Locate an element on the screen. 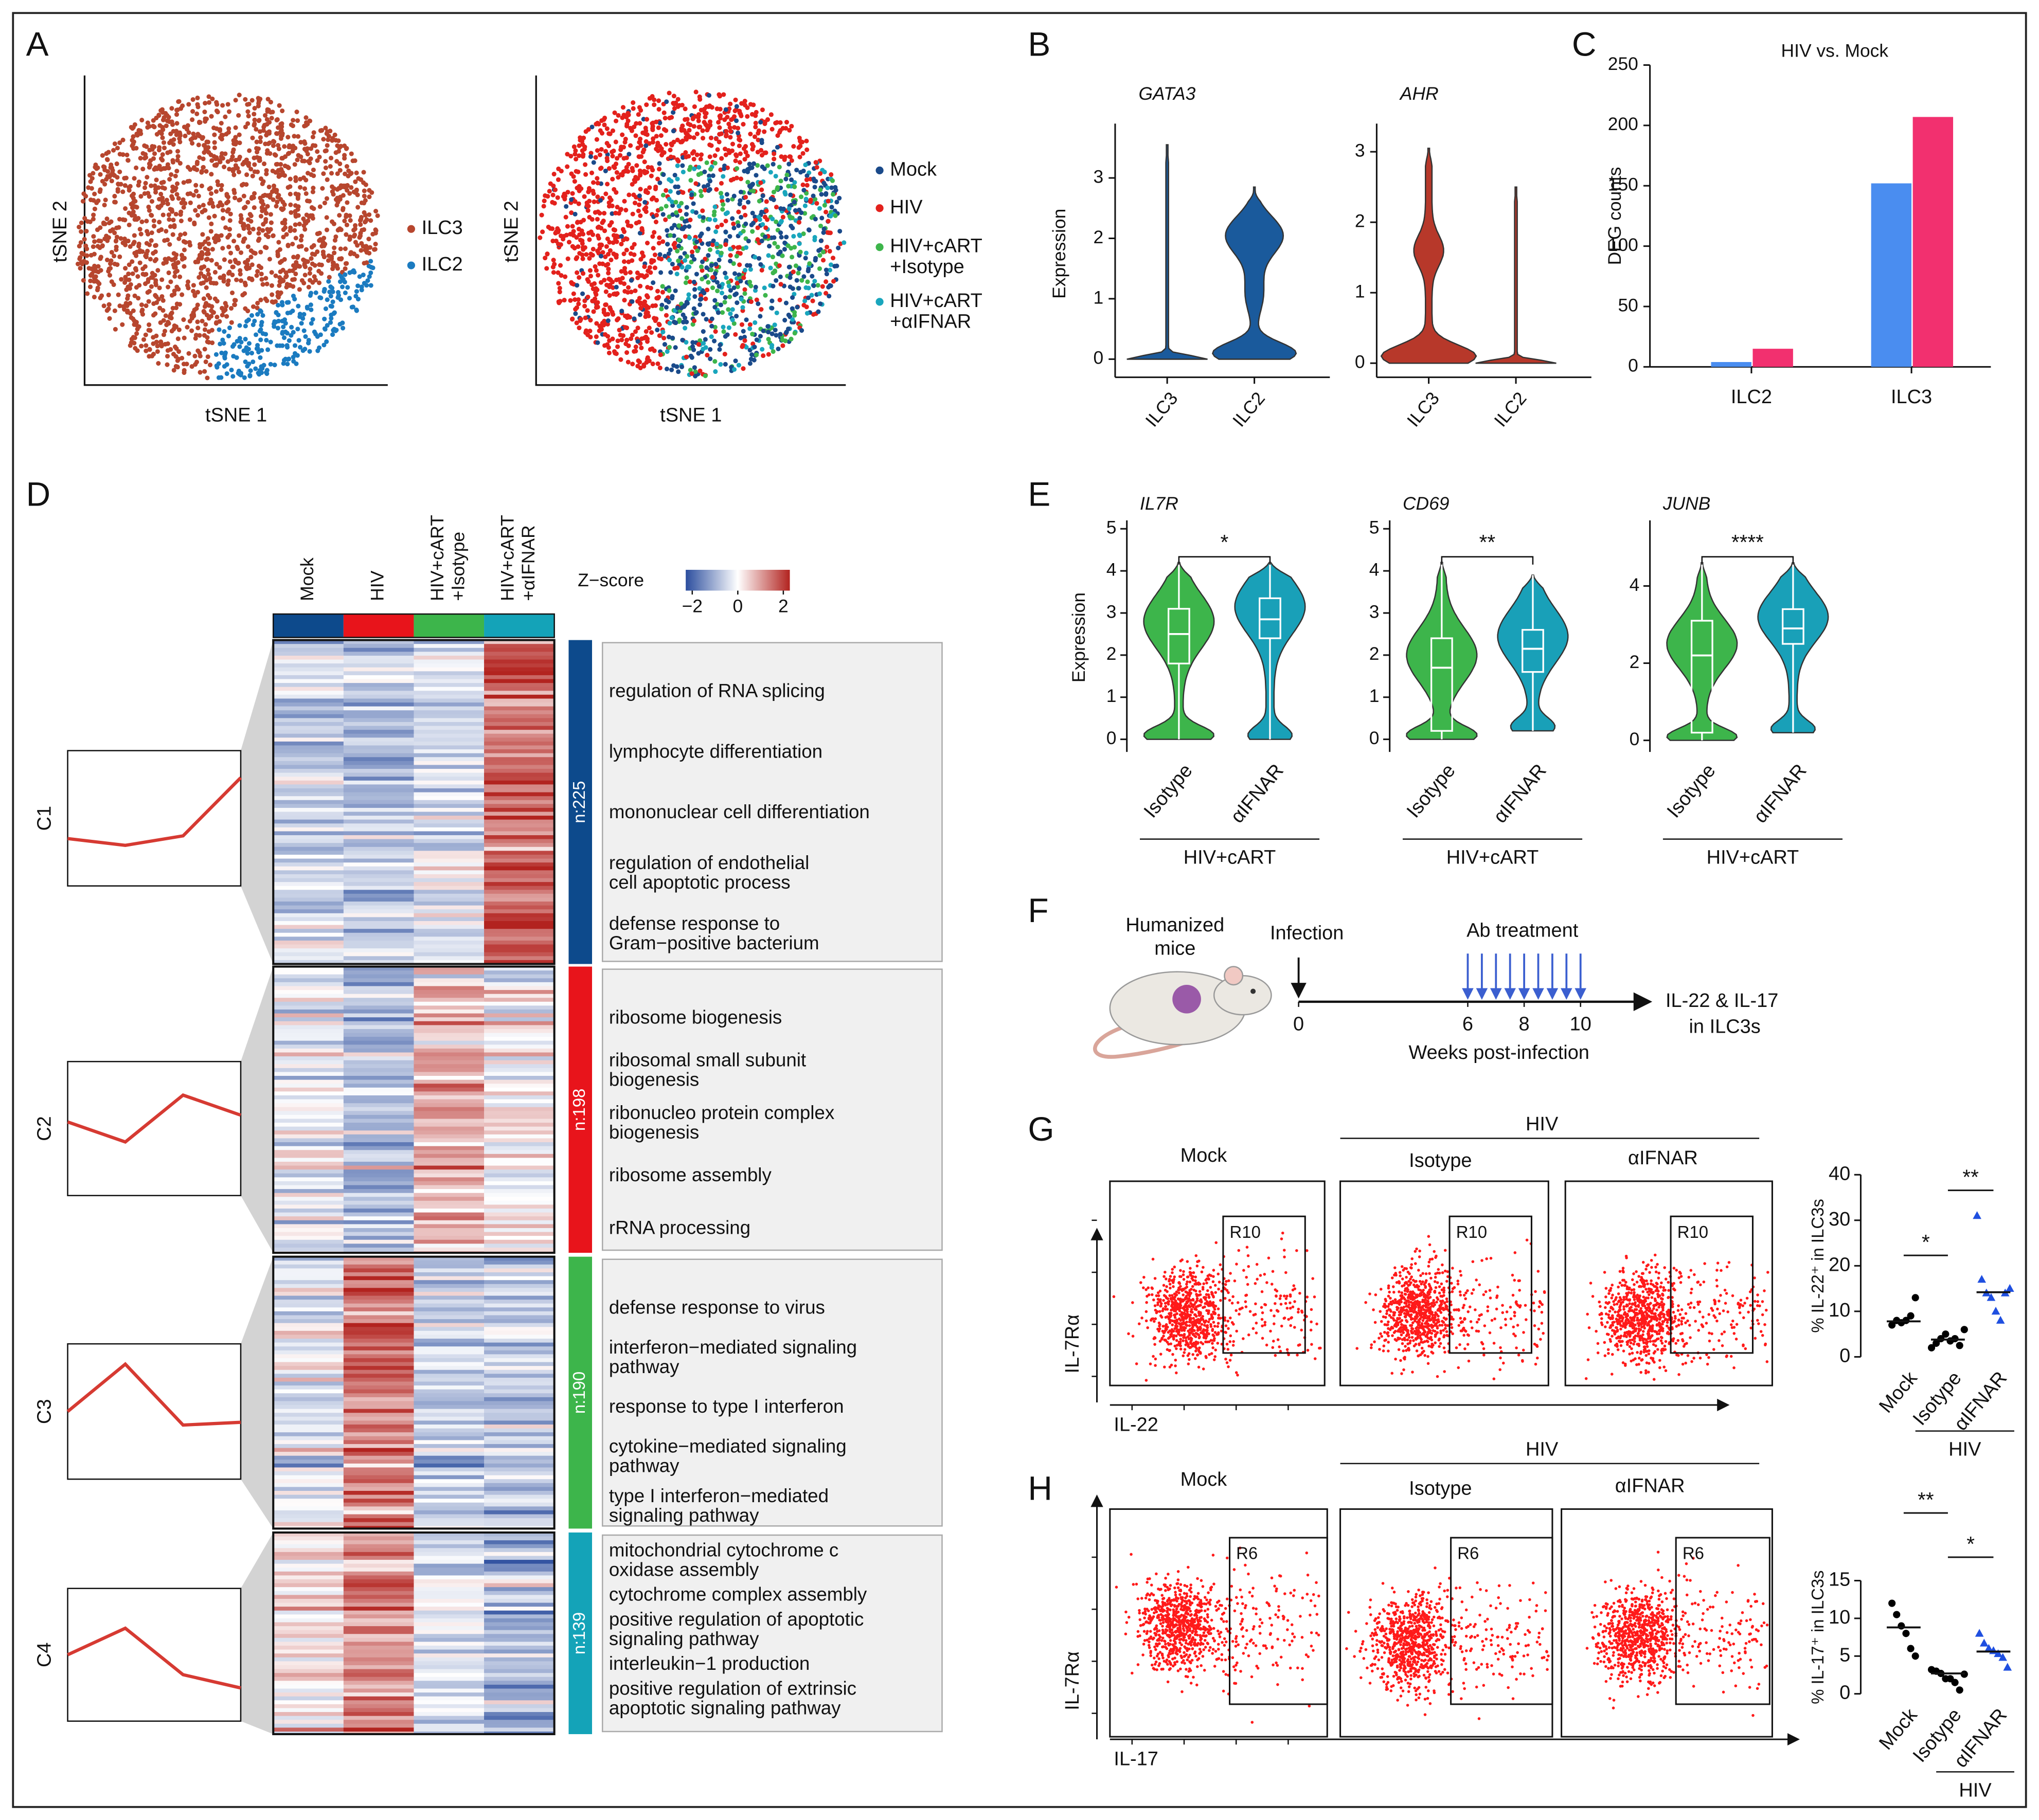  y-tick-label: 2 is located at coordinates (1098, 237).